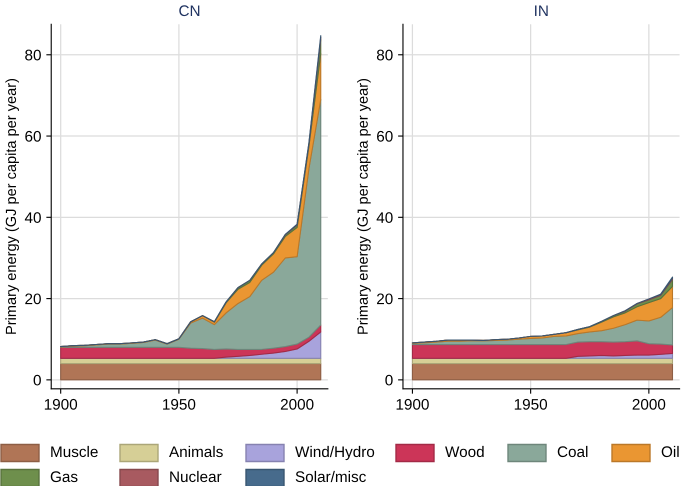  What do you see at coordinates (331, 476) in the screenshot?
I see `legend-label: Solar/misc` at bounding box center [331, 476].